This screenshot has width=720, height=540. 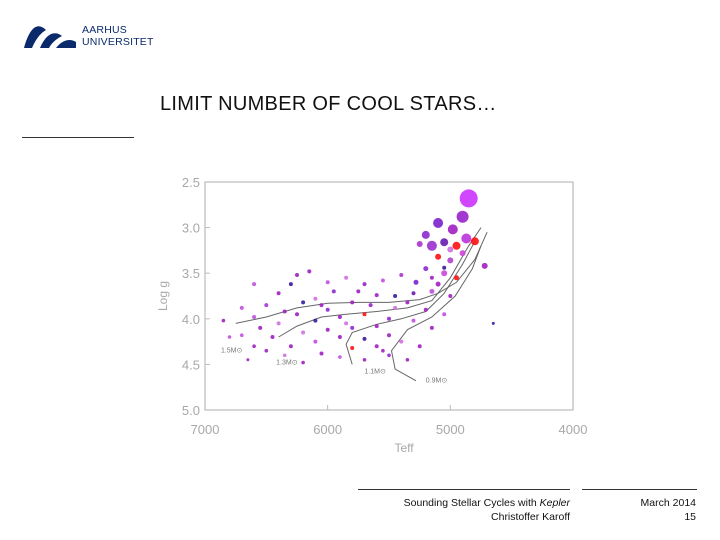 What do you see at coordinates (437, 381) in the screenshot?
I see `evolution-track-label: 0.9M⊙` at bounding box center [437, 381].